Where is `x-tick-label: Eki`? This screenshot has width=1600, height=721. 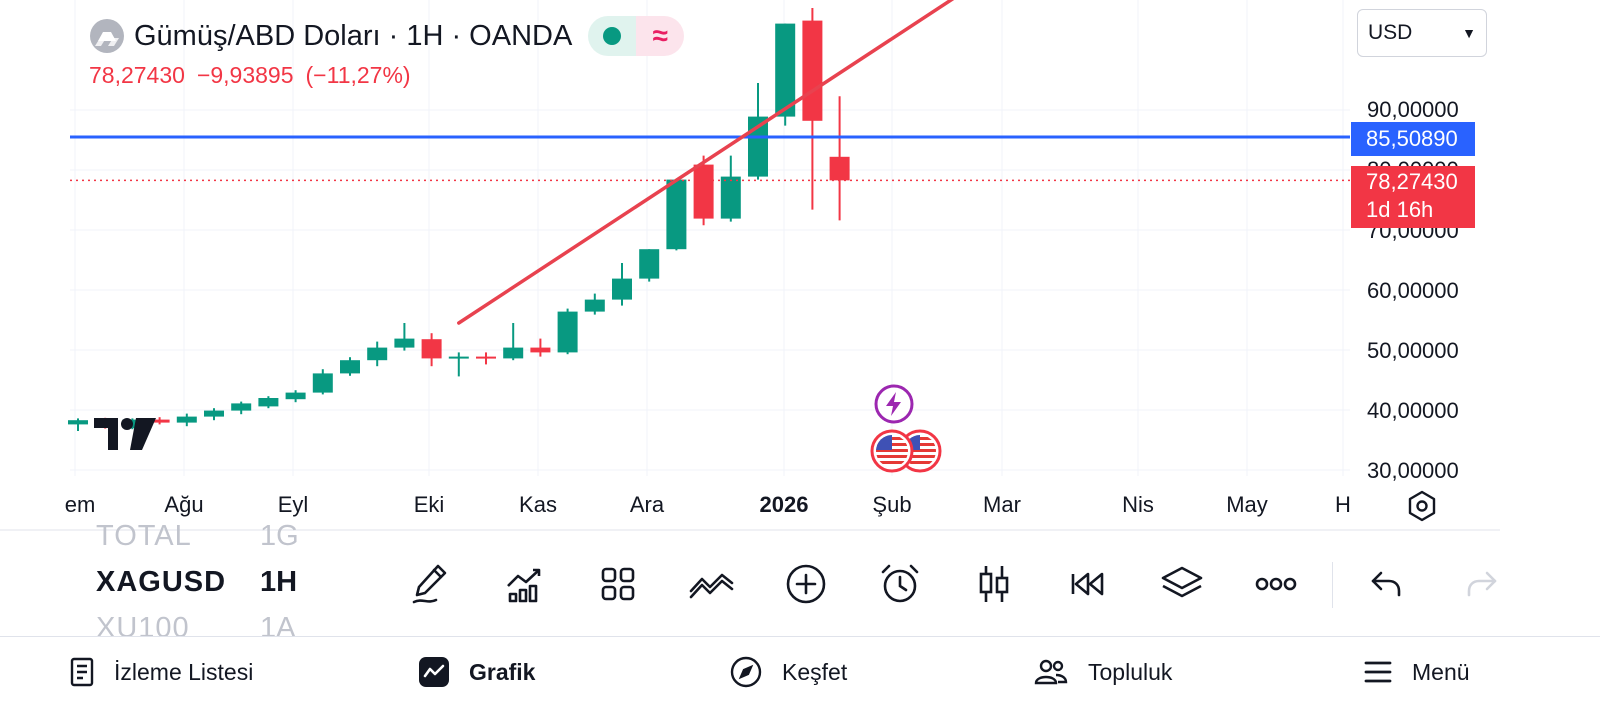 x-tick-label: Eki is located at coordinates (429, 504).